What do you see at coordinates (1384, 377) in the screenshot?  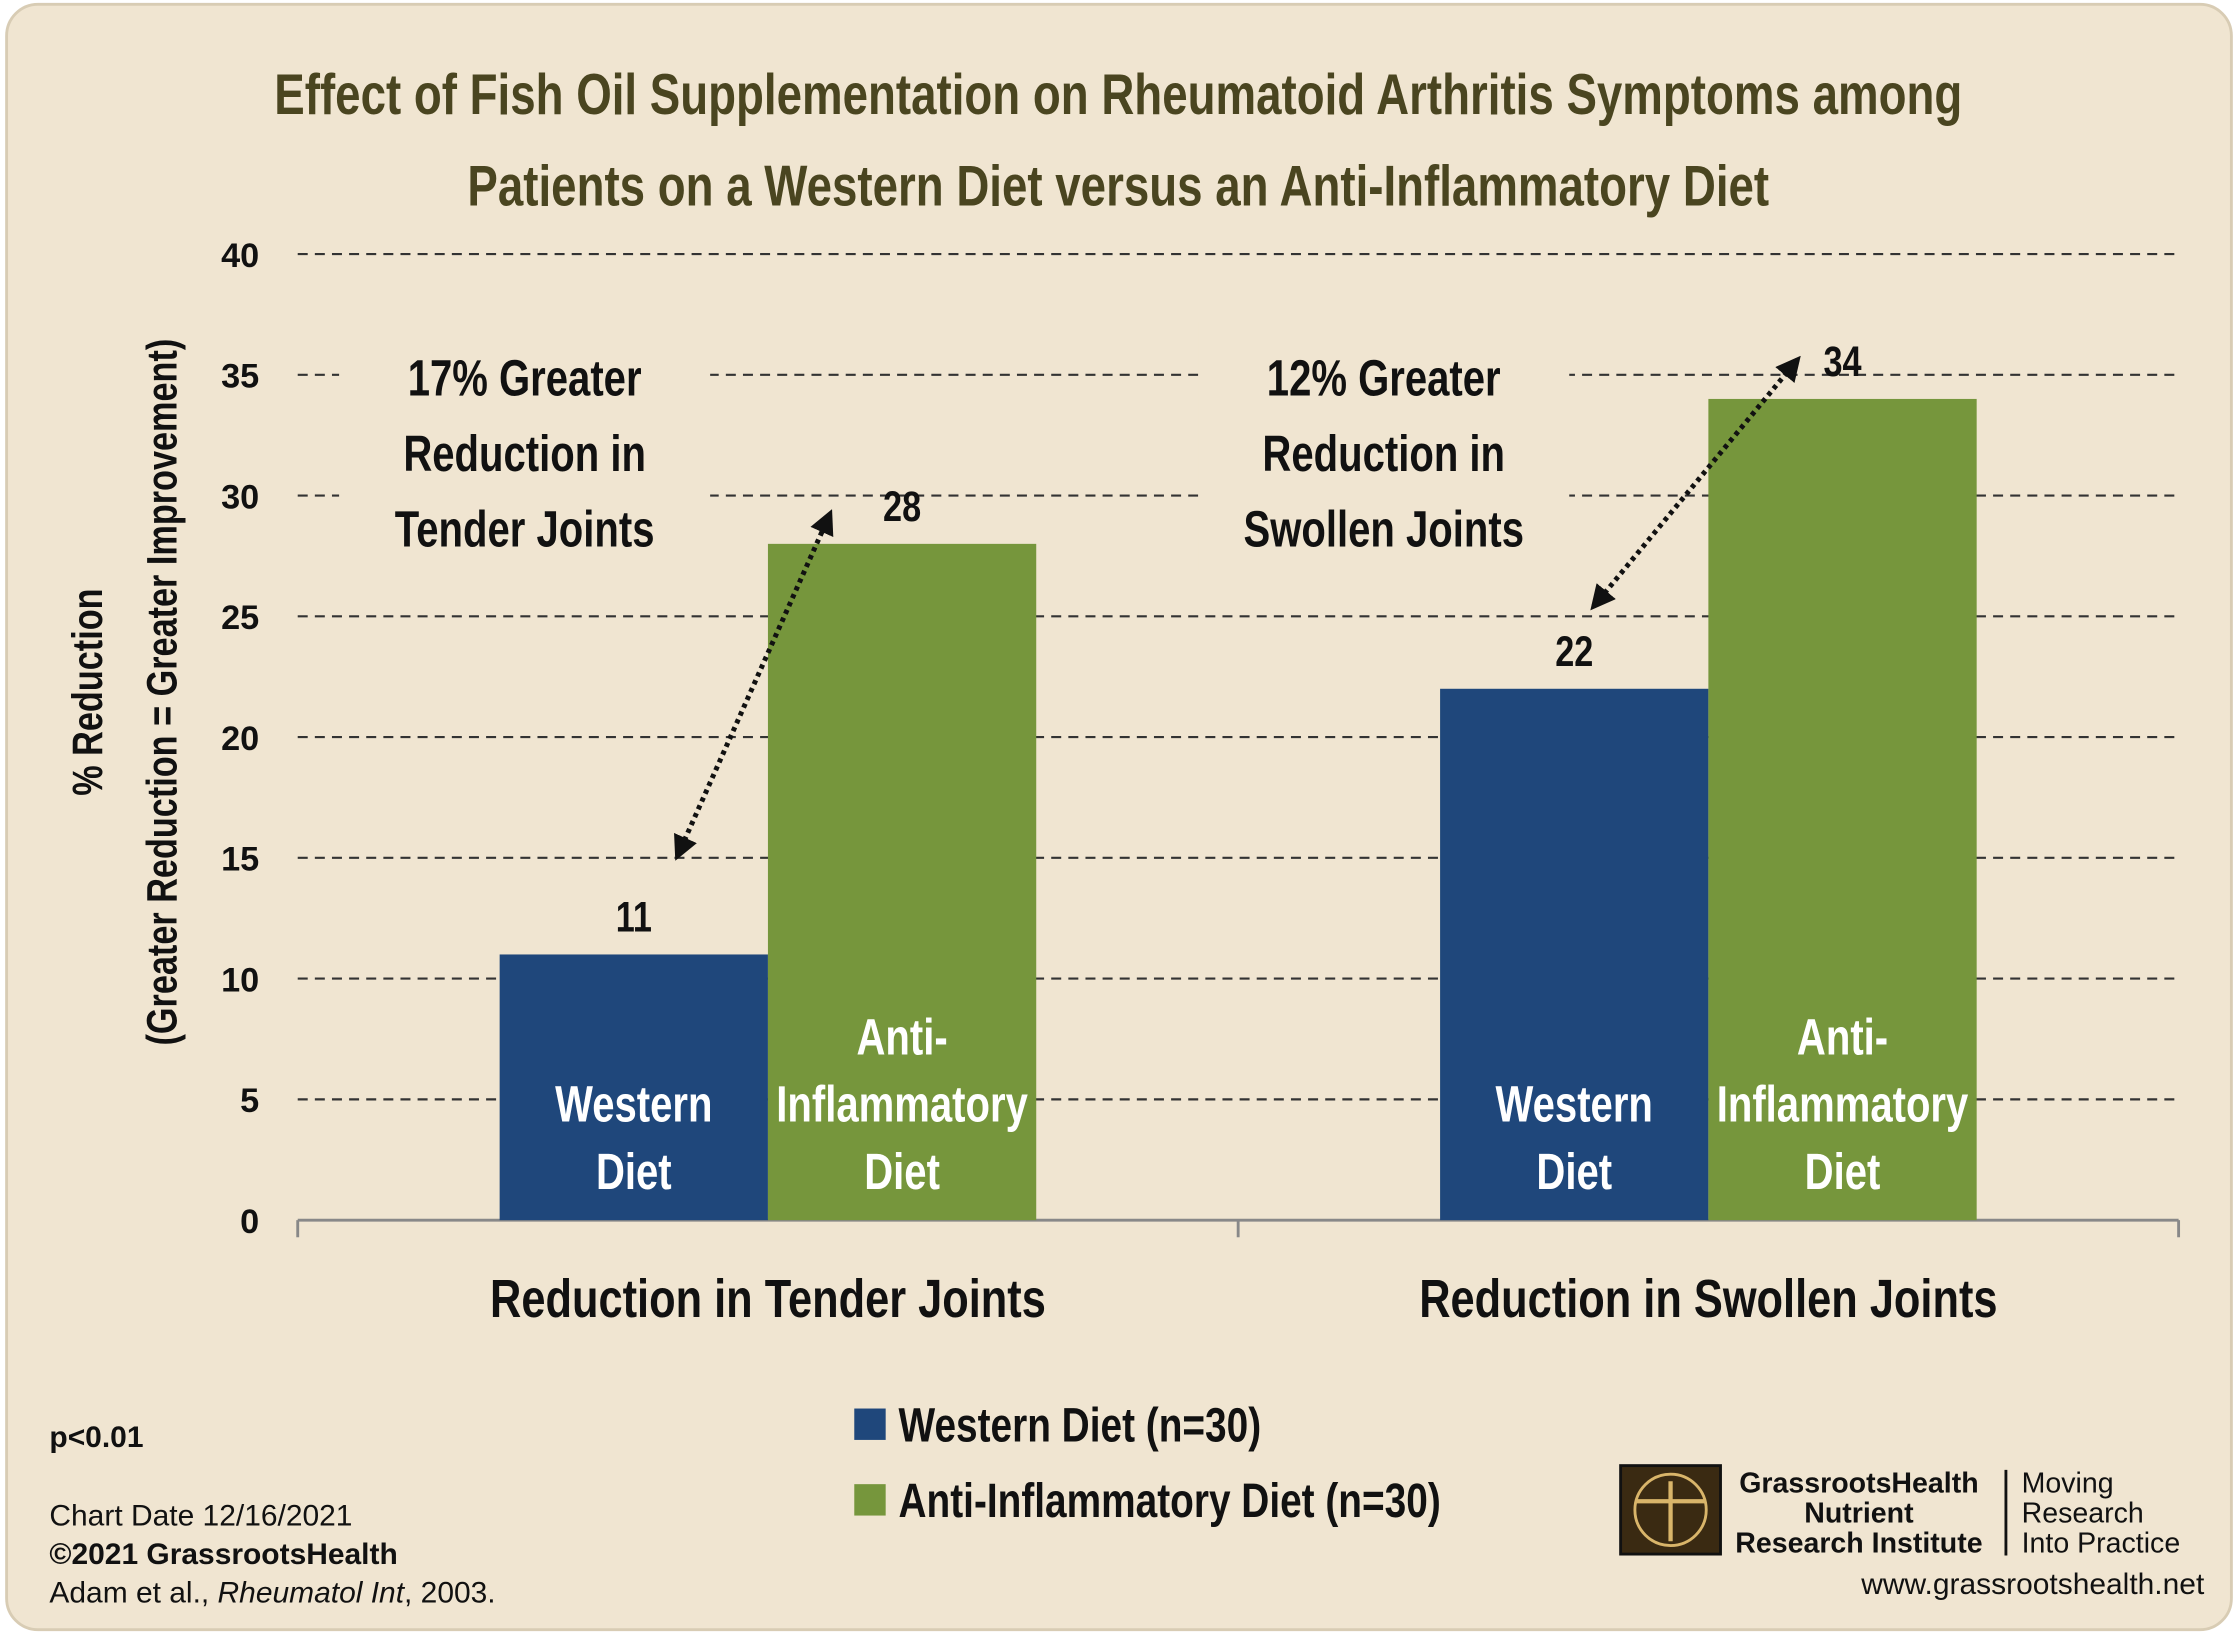 I see `annotation: 12% Greater` at bounding box center [1384, 377].